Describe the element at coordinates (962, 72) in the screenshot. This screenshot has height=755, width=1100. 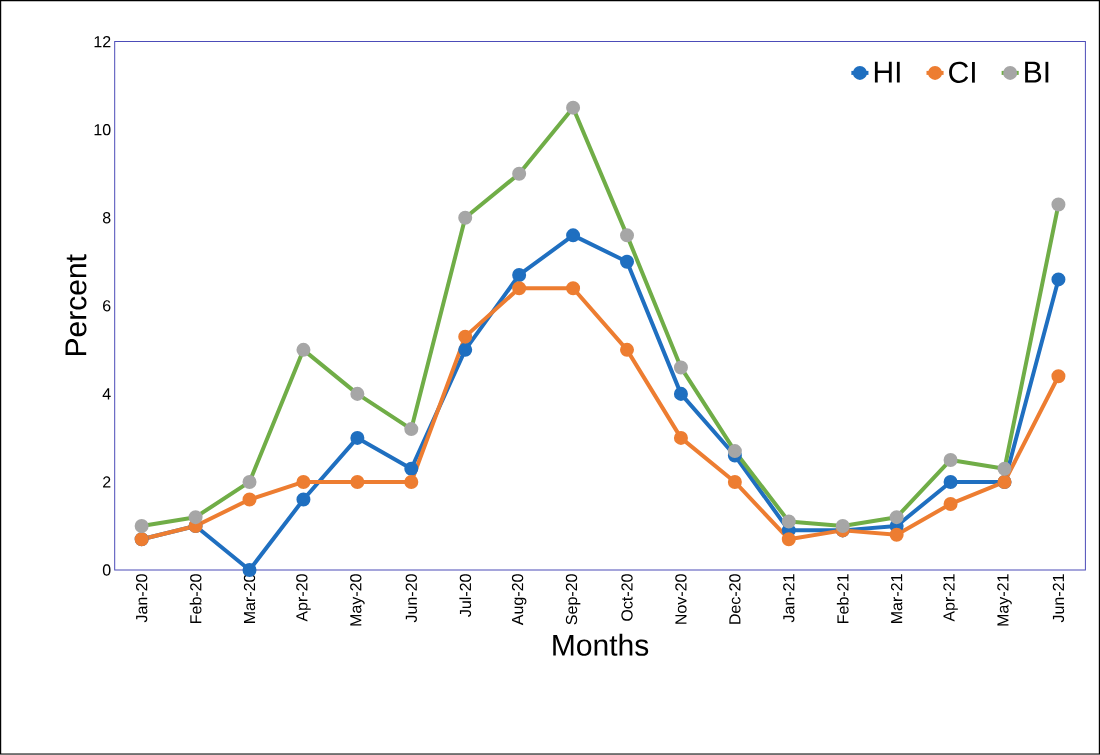
I see `legend-label: CI` at that location.